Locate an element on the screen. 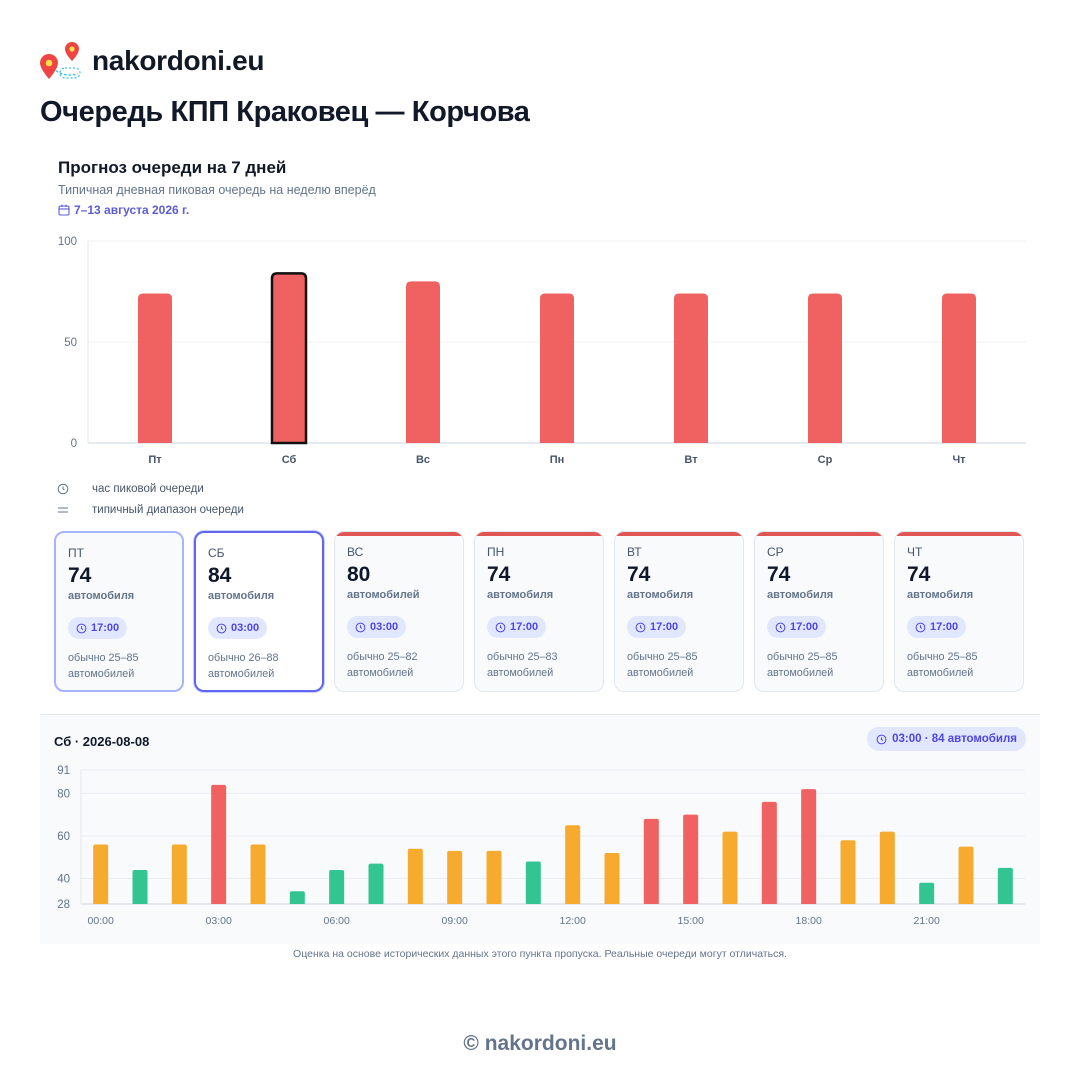  y-tick-label: 60 is located at coordinates (63, 837).